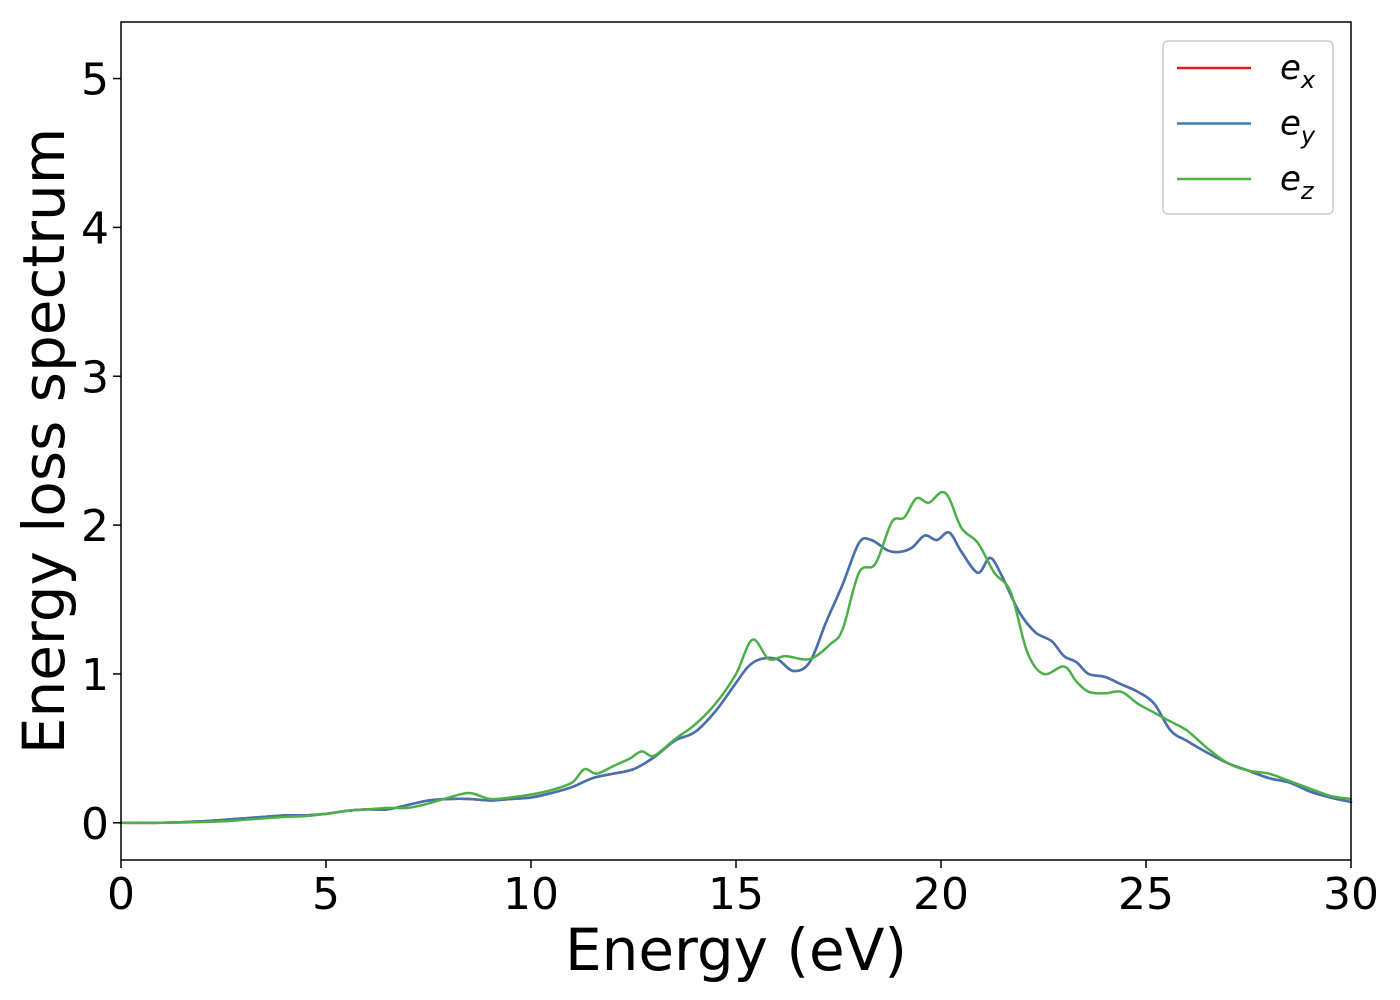  Describe the element at coordinates (736, 894) in the screenshot. I see `x-tick-label: 15` at that location.